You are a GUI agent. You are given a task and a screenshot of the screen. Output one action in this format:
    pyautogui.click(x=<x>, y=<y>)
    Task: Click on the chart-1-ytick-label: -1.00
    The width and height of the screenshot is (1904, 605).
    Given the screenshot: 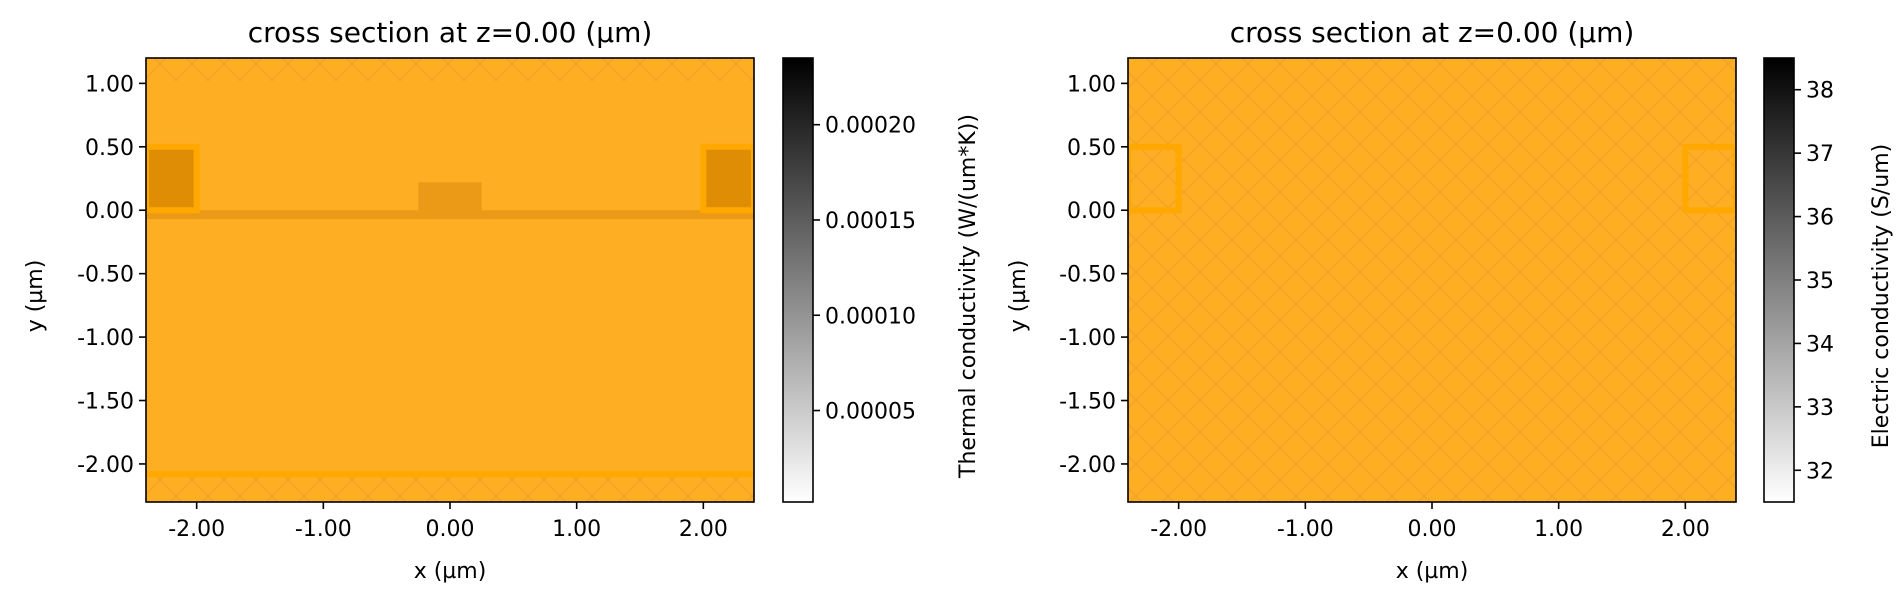 What is the action you would take?
    pyautogui.click(x=105, y=338)
    